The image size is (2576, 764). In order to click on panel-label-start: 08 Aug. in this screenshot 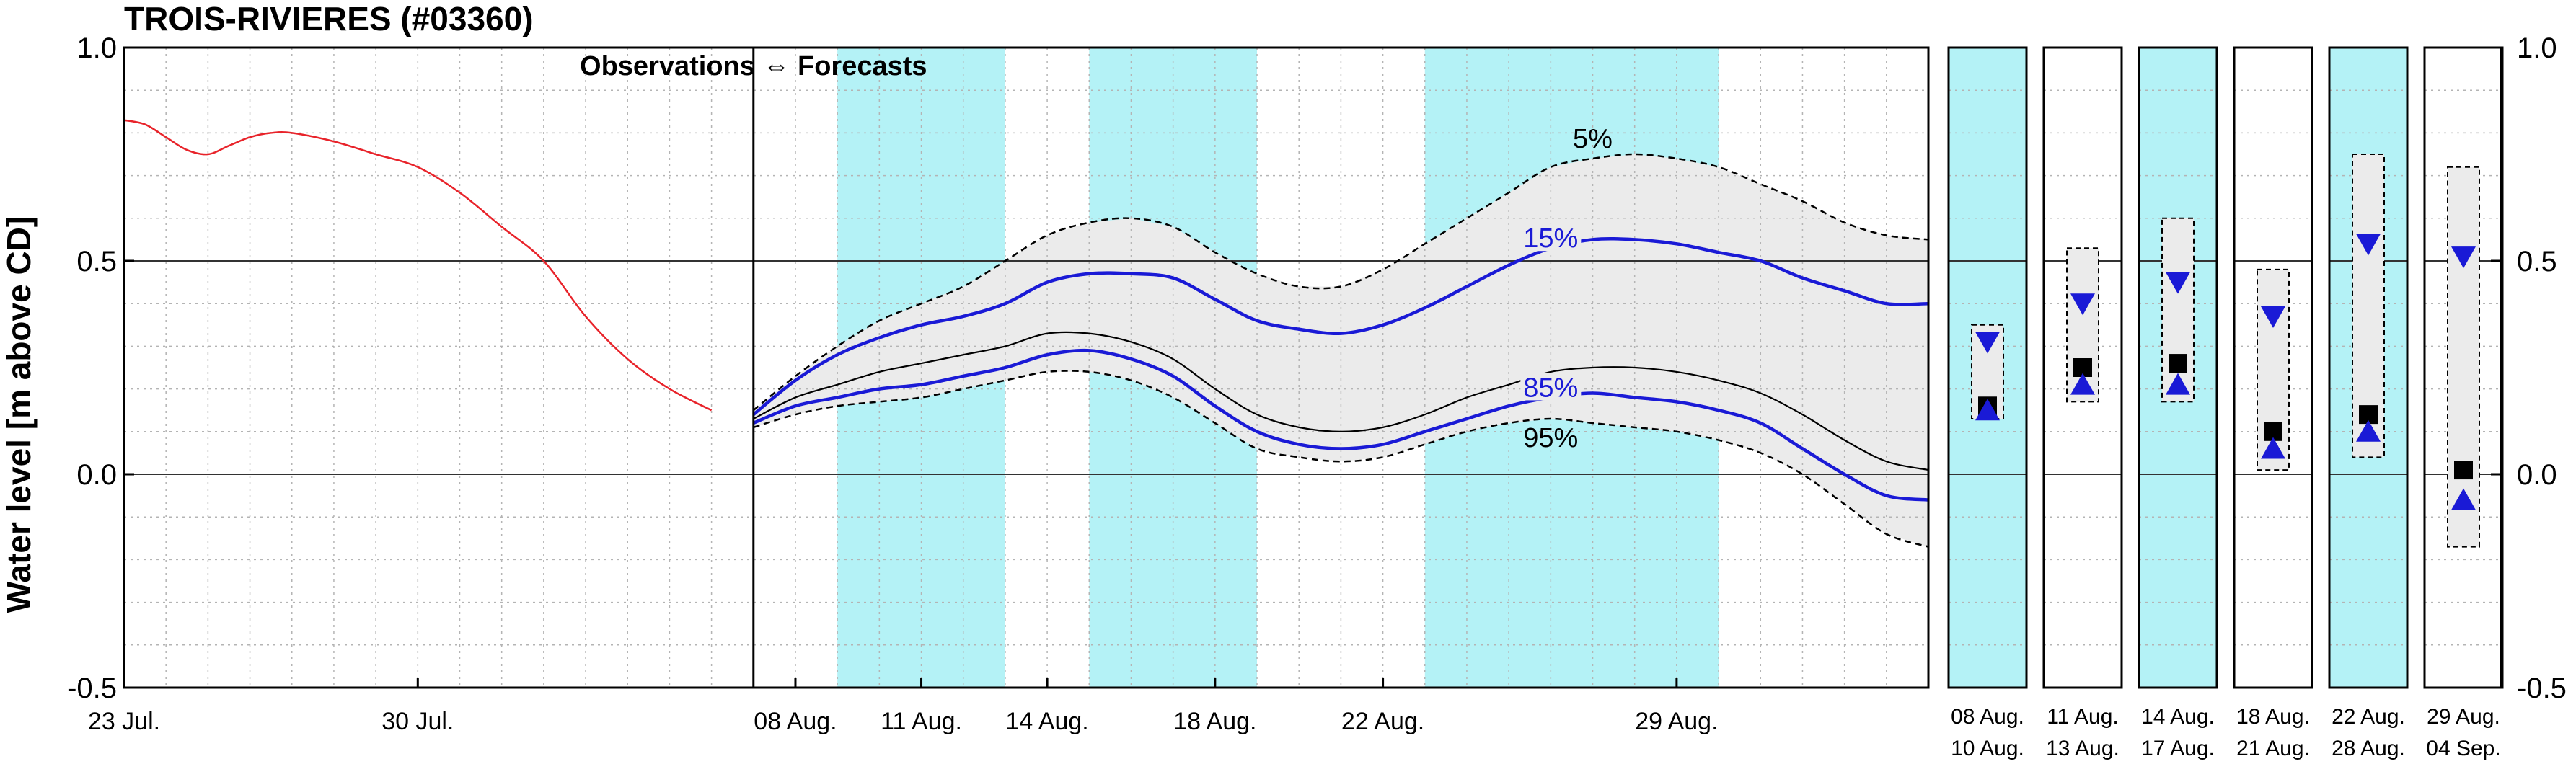, I will do `click(1987, 717)`.